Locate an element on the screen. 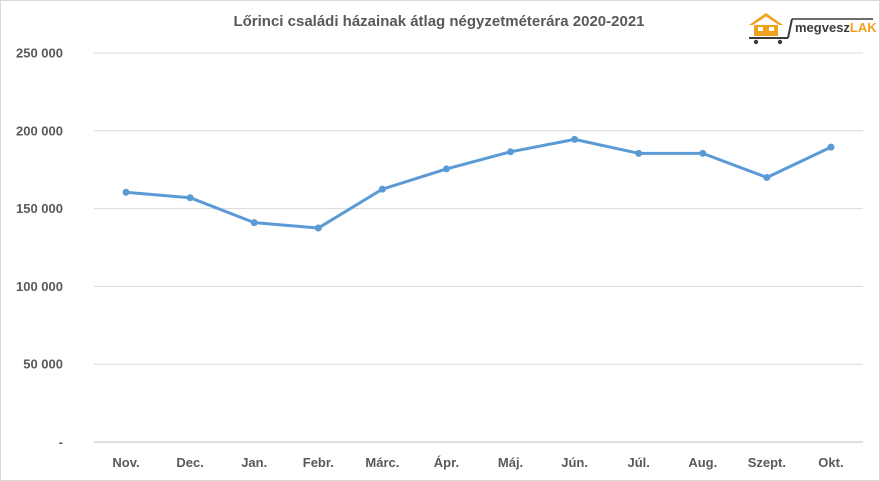 This screenshot has height=481, width=880. x-tick-label: Aug. is located at coordinates (702, 462).